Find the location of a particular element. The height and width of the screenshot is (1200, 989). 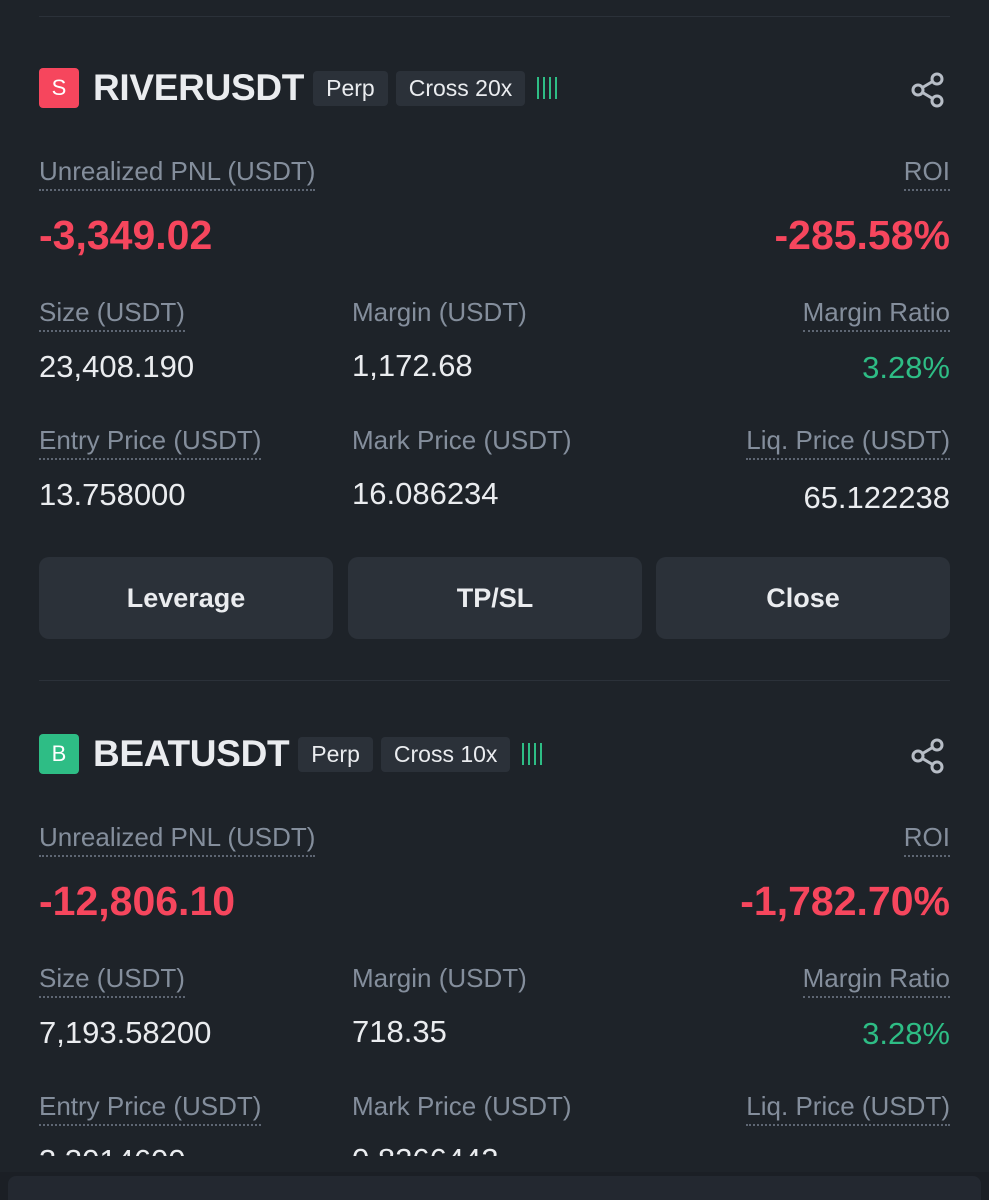

leverage-button: Leverage is located at coordinates (186, 598).